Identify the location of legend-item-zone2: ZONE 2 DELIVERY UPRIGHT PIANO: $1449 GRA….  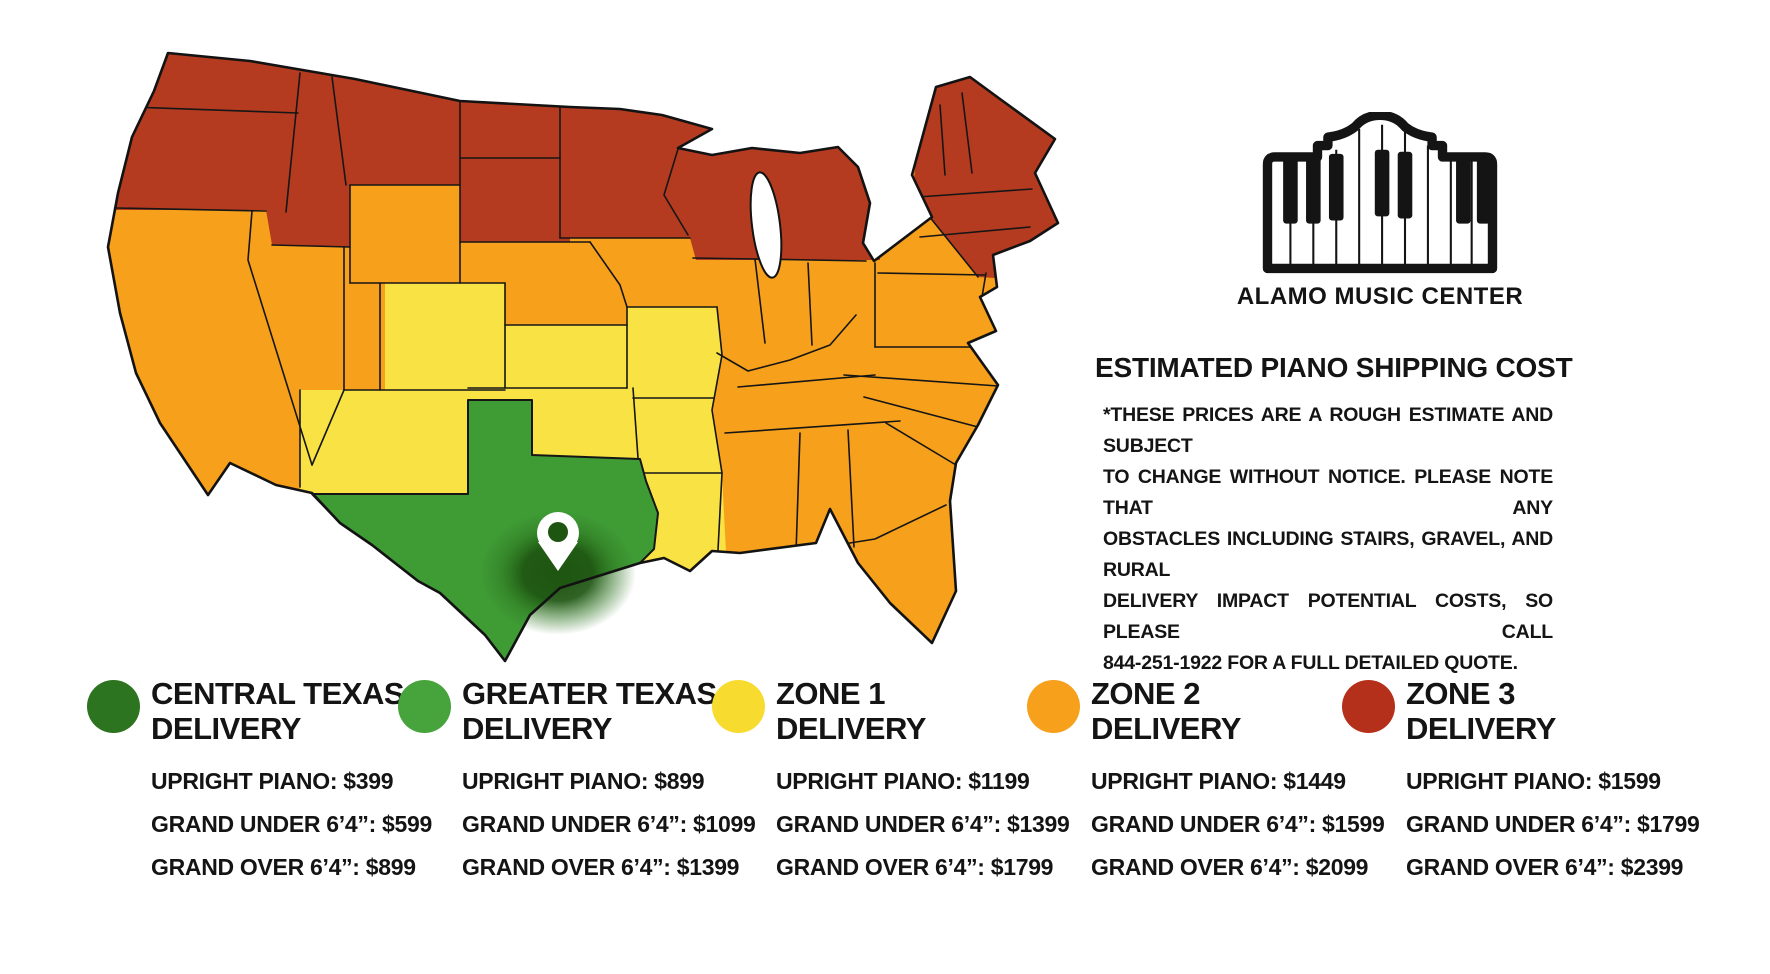
(1206, 782).